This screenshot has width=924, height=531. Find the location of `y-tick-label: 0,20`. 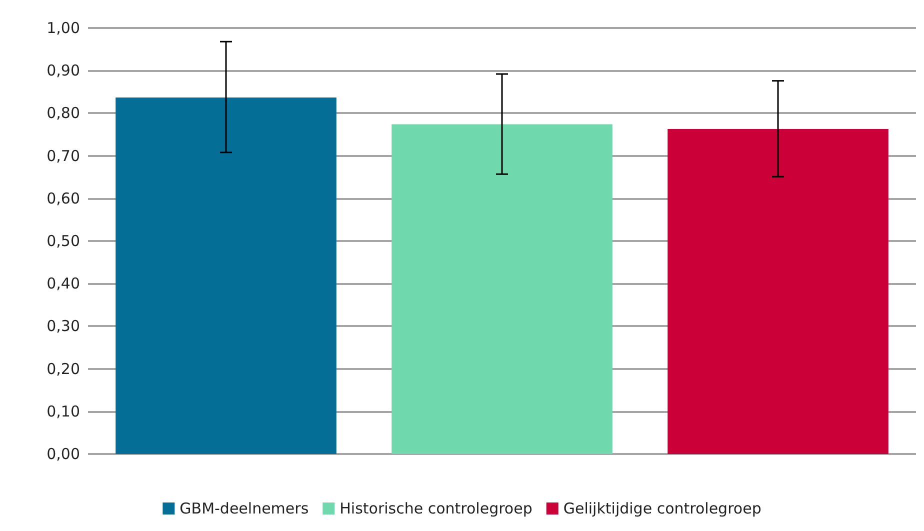

y-tick-label: 0,20 is located at coordinates (63, 369).